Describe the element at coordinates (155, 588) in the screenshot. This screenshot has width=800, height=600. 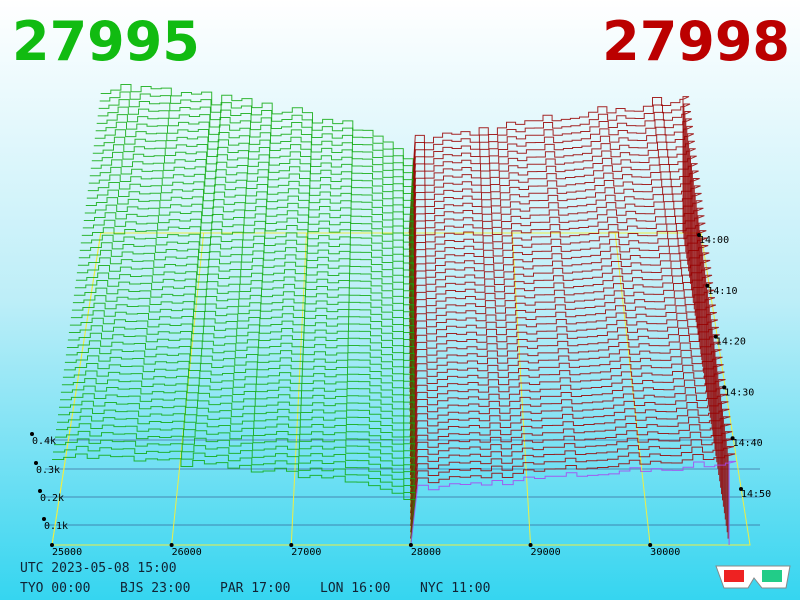
I see `zone-time: BJS 23:00` at that location.